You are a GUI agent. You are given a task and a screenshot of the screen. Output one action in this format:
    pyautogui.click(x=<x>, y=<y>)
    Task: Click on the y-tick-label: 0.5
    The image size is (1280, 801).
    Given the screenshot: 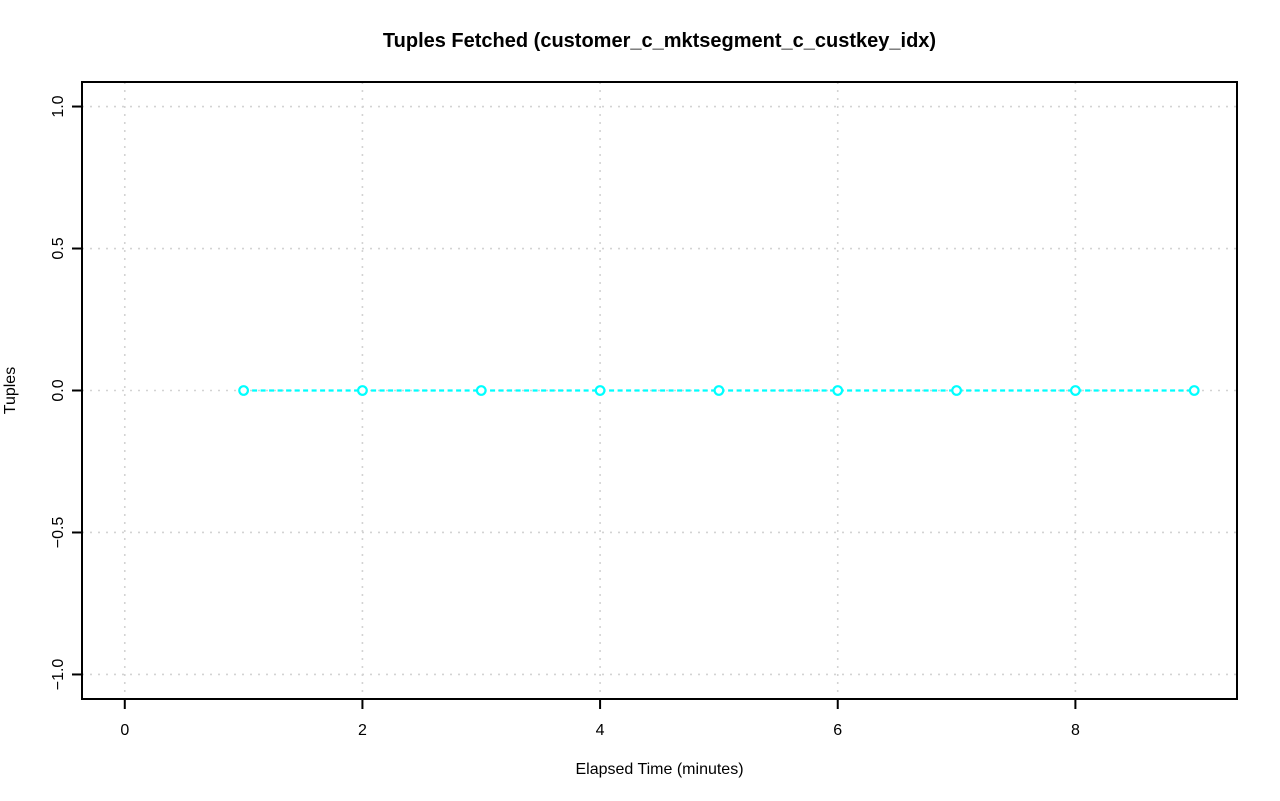 What is the action you would take?
    pyautogui.click(x=58, y=248)
    